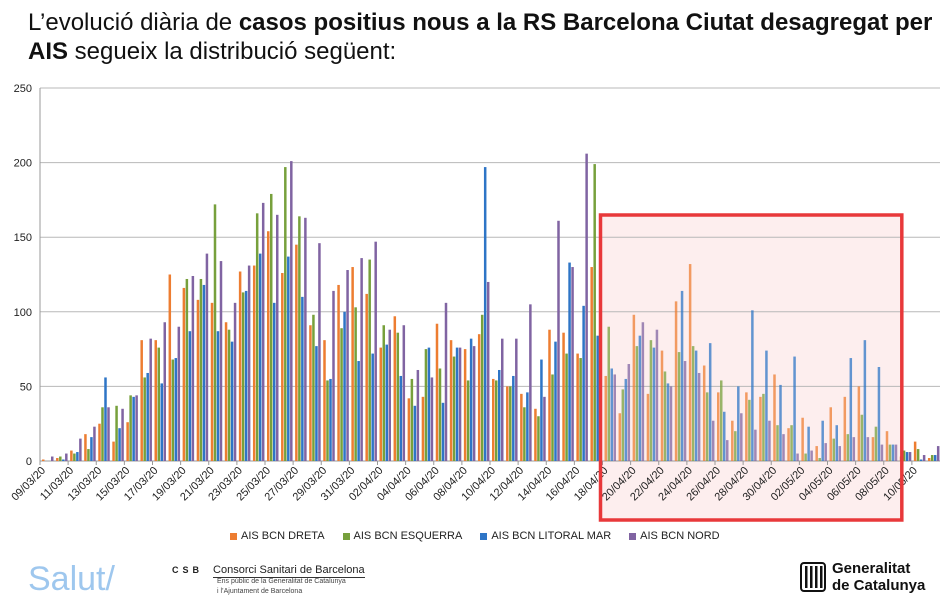 The width and height of the screenshot is (951, 613). I want to click on y-tick-label: 0, so click(29, 462).